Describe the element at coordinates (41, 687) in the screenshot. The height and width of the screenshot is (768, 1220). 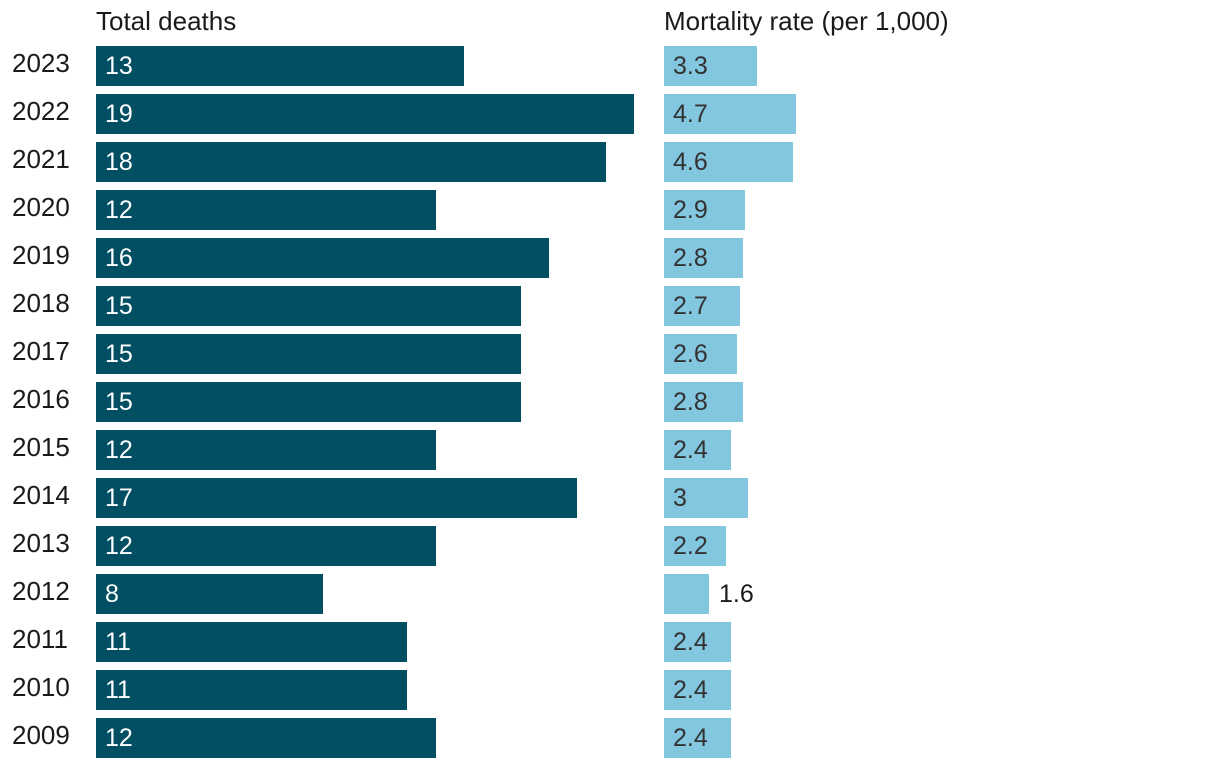
I see `year-label-2010: 2010` at that location.